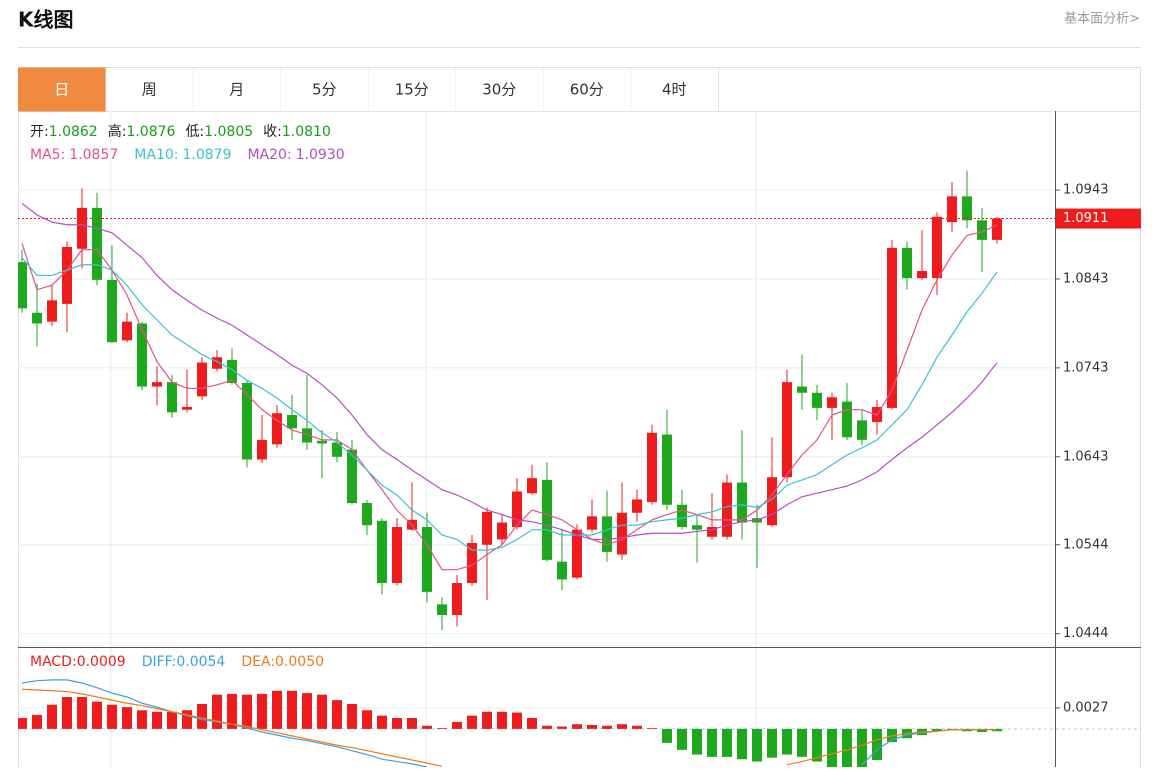 This screenshot has height=771, width=1152. I want to click on y-tick-label: 1.0643, so click(1086, 456).